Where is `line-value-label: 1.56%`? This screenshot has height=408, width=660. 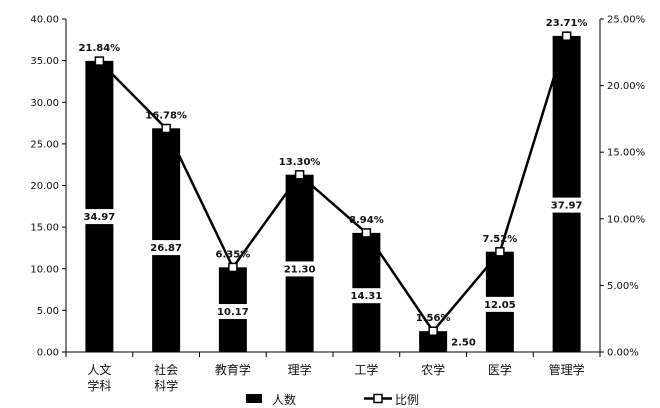 line-value-label: 1.56% is located at coordinates (433, 318).